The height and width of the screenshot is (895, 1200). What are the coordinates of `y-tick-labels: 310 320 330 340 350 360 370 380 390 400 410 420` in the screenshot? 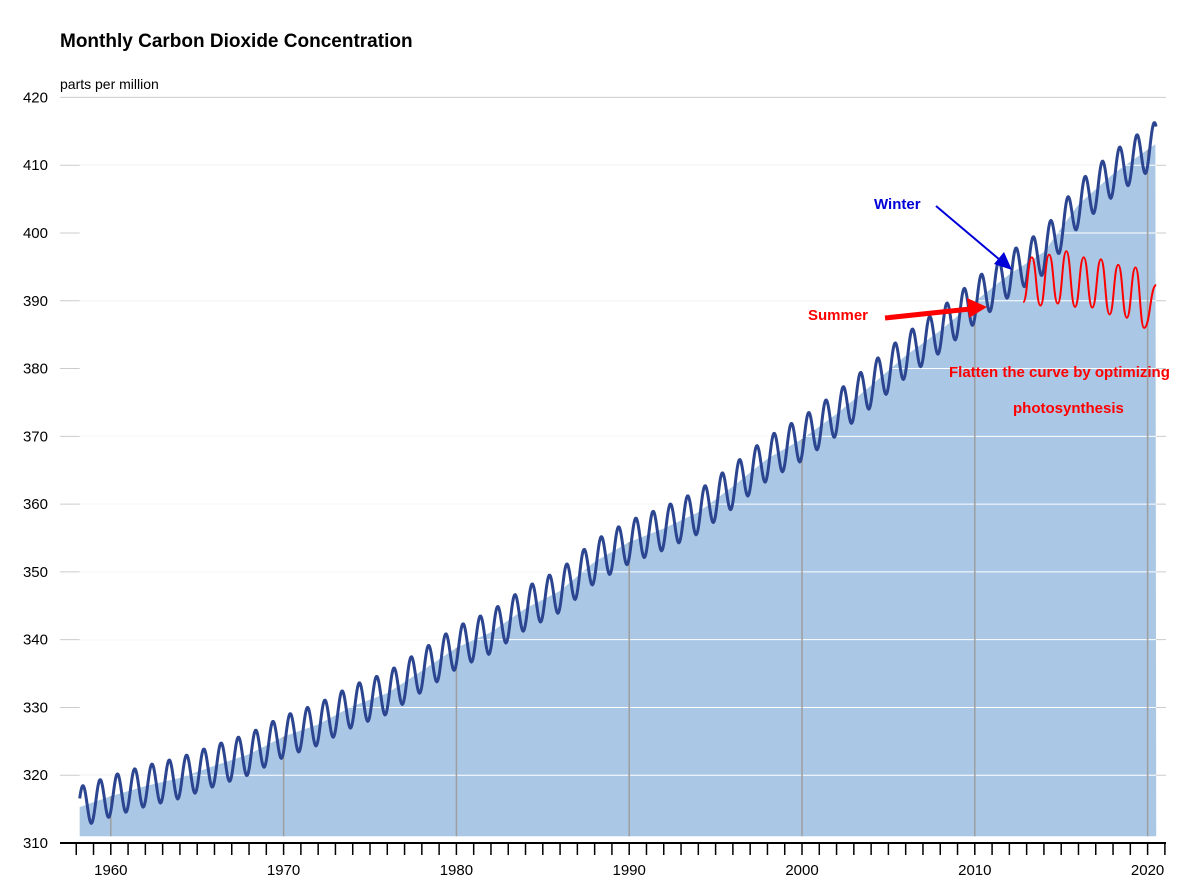 It's located at (35, 470).